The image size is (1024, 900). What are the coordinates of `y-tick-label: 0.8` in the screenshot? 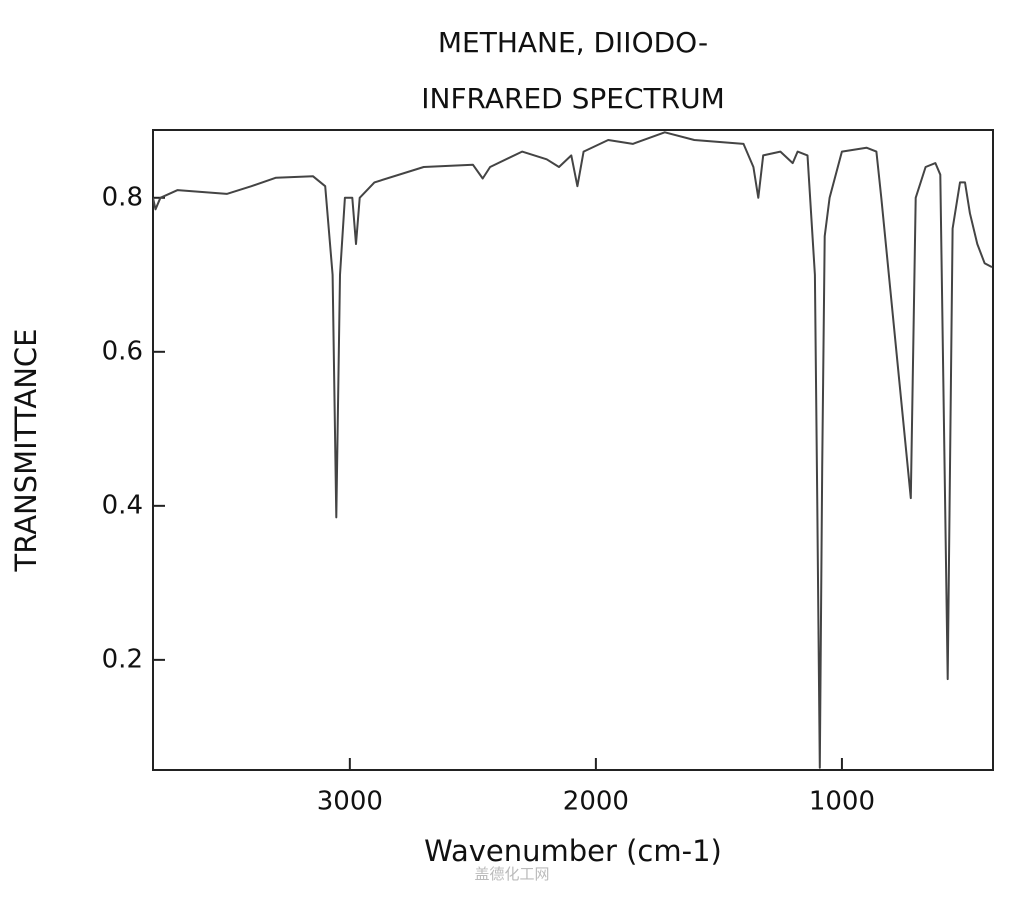 It's located at (122, 197).